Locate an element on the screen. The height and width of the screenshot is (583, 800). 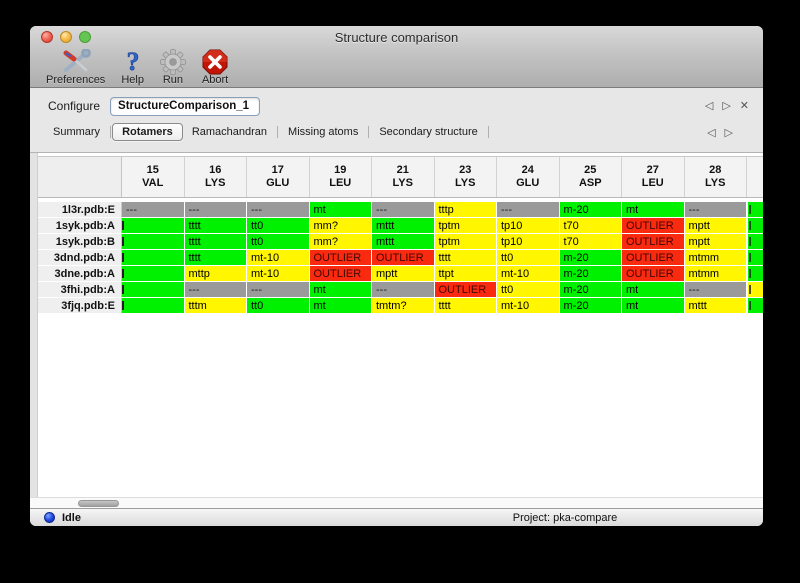
configure-next-icon: ▷ is located at coordinates (726, 105).